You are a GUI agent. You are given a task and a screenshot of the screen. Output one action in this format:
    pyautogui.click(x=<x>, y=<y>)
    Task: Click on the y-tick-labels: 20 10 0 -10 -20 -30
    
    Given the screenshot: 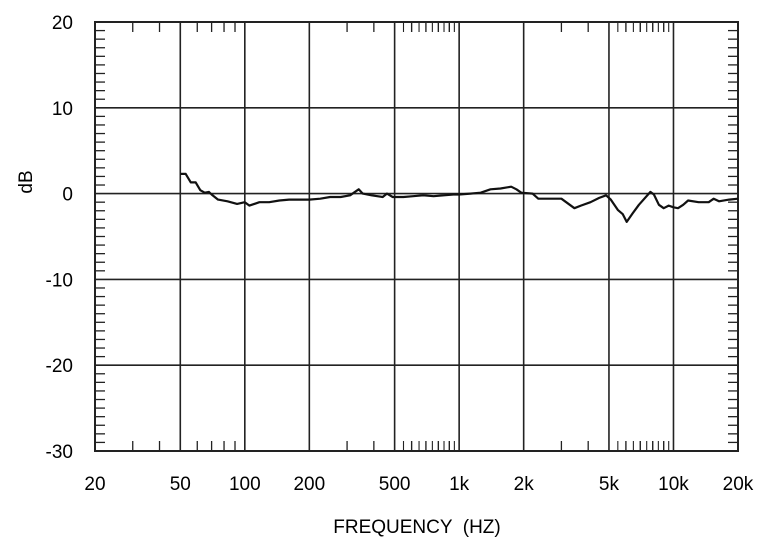 What is the action you would take?
    pyautogui.click(x=59, y=238)
    